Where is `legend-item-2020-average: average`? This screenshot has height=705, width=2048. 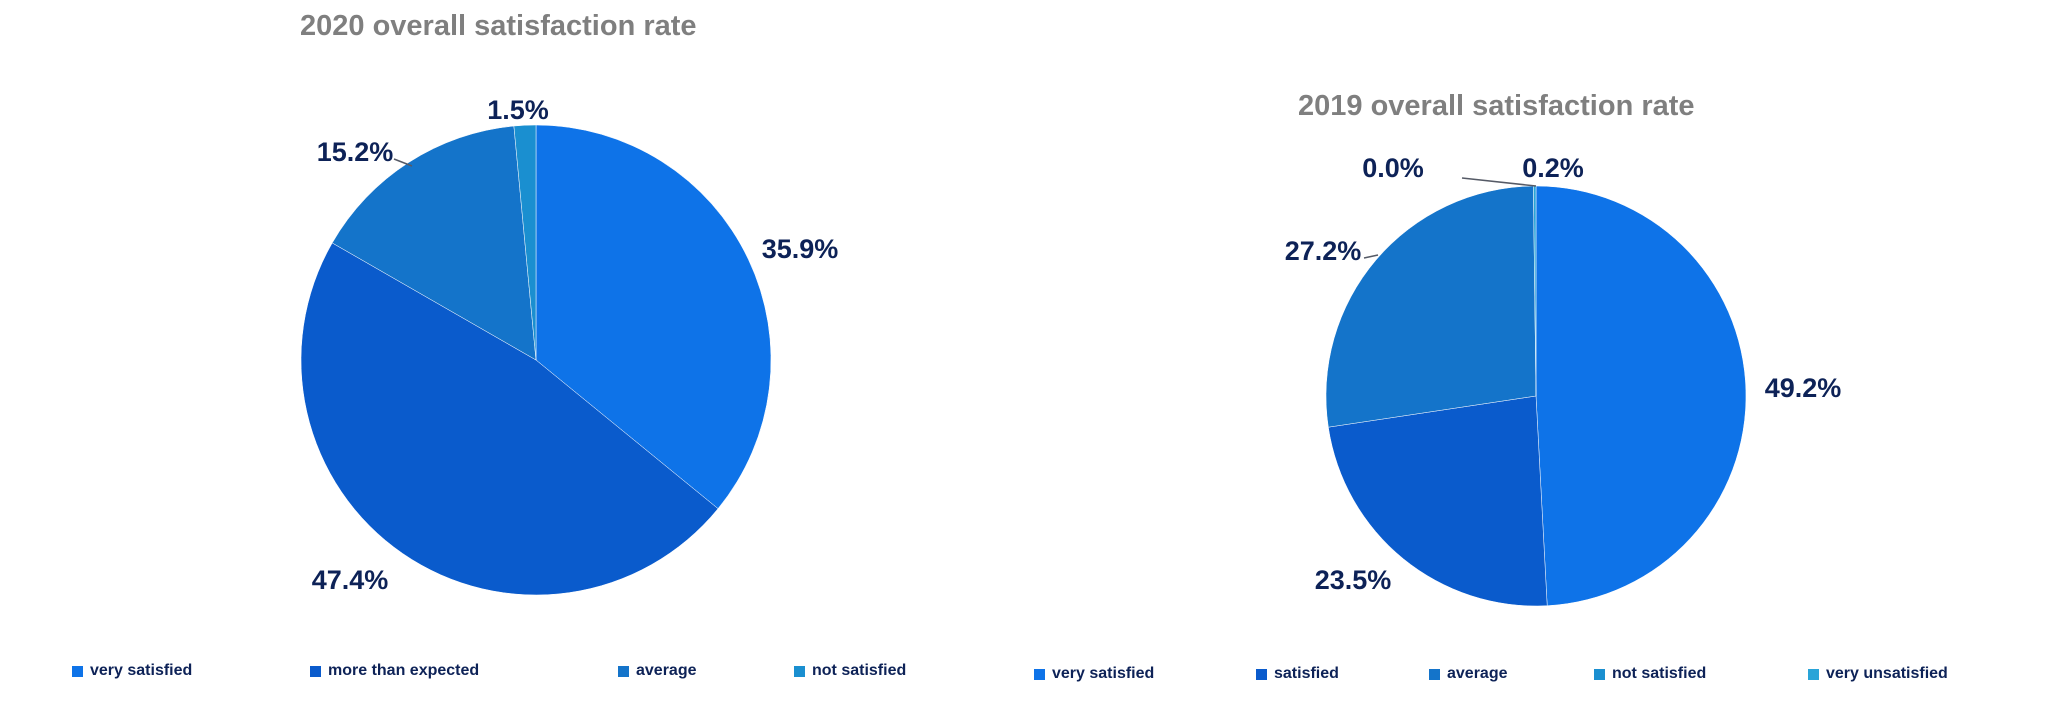 legend-item-2020-average: average is located at coordinates (657, 671).